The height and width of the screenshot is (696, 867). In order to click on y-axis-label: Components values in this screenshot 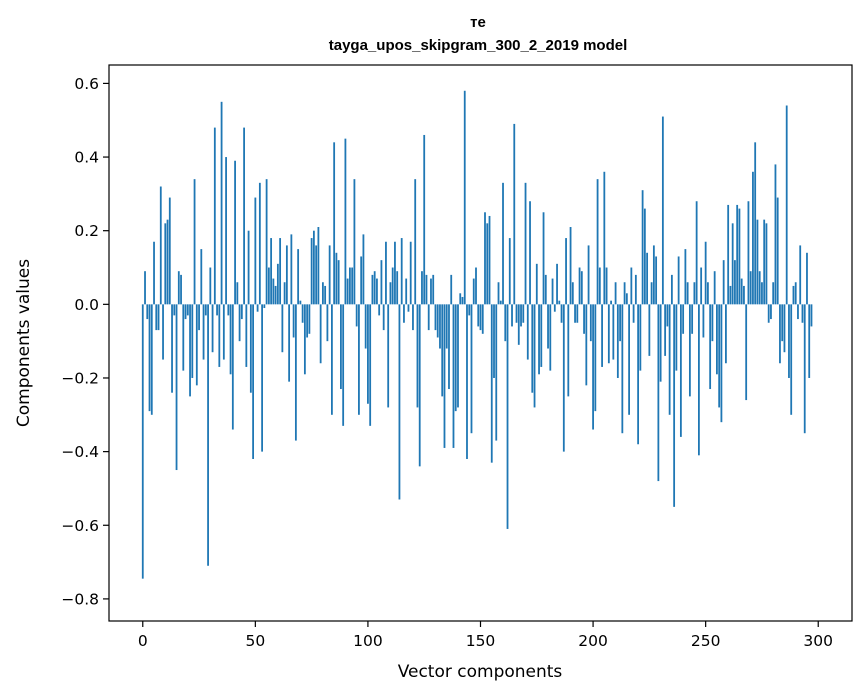, I will do `click(24, 343)`.